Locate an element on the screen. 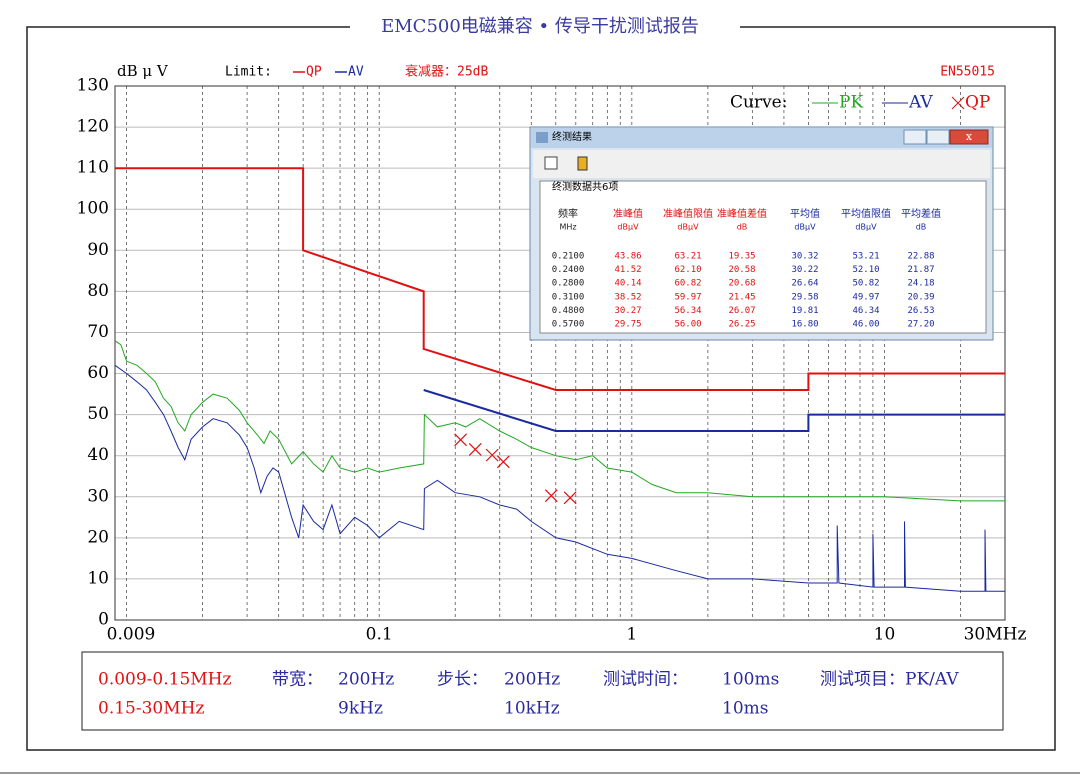 This screenshot has width=1080, height=778. footer-text: 10kHz is located at coordinates (532, 709).